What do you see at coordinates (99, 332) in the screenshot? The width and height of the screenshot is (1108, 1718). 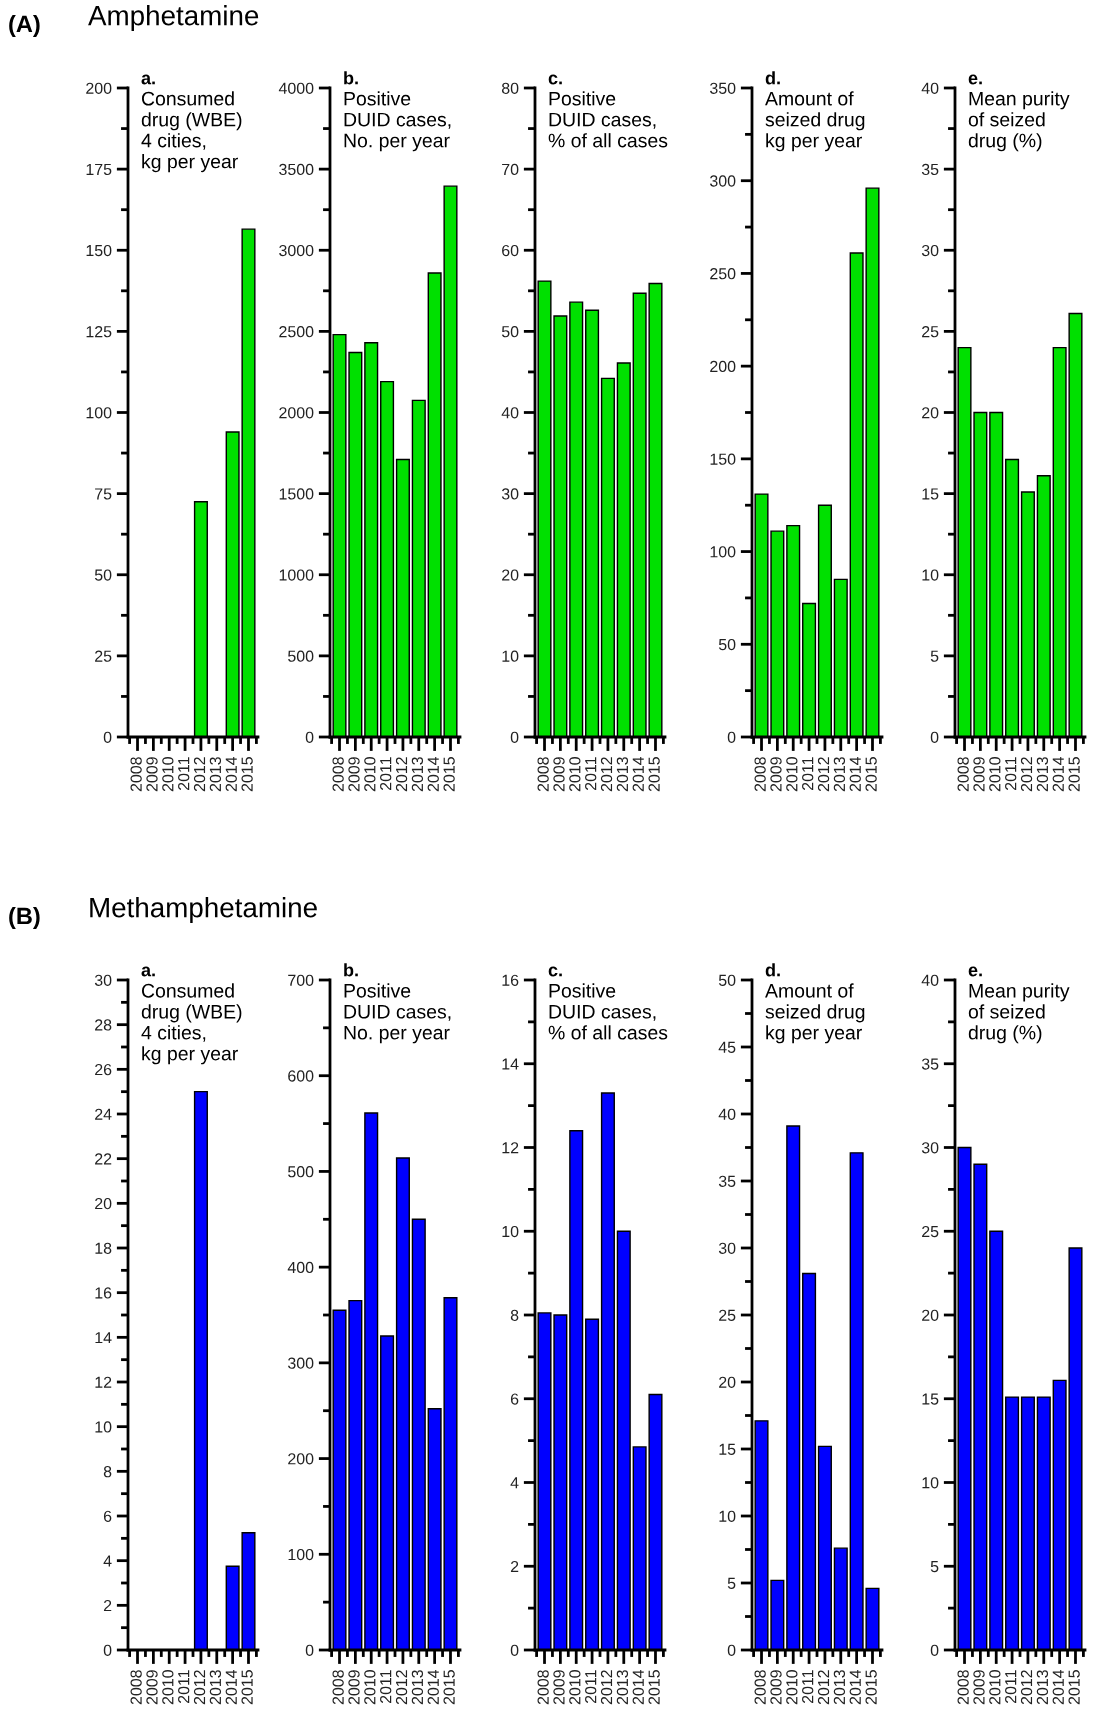 I see `y-tick-label: 125` at bounding box center [99, 332].